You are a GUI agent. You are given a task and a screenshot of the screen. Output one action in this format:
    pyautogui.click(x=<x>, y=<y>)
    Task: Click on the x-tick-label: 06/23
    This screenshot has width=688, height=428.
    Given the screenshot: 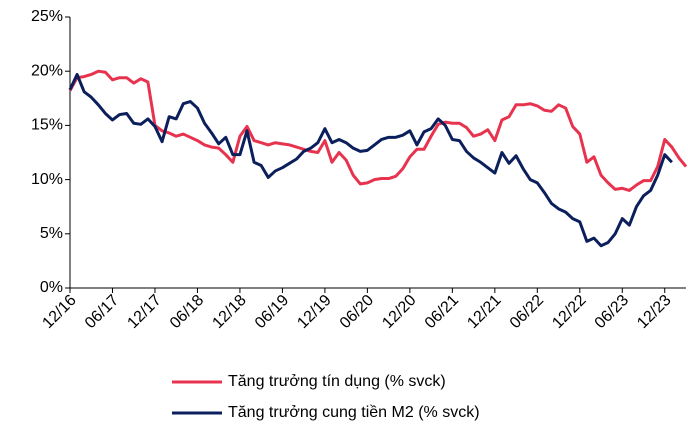 What is the action you would take?
    pyautogui.click(x=612, y=312)
    